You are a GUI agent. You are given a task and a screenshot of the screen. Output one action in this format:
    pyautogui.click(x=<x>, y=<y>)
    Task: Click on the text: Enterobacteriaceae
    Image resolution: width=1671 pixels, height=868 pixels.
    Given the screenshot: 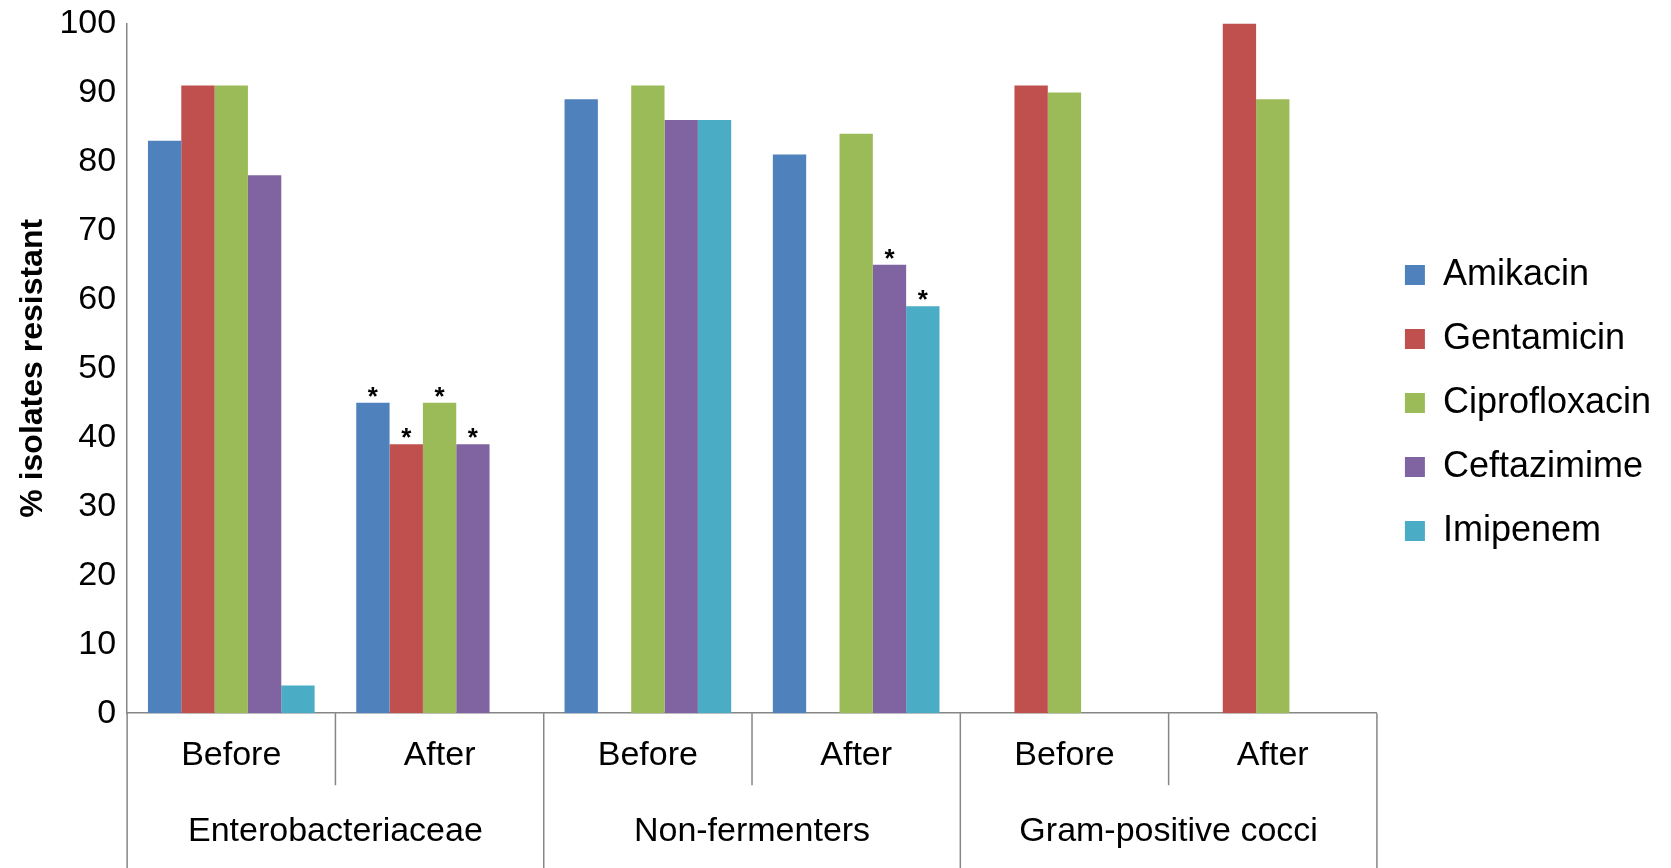 What is the action you would take?
    pyautogui.click(x=335, y=828)
    